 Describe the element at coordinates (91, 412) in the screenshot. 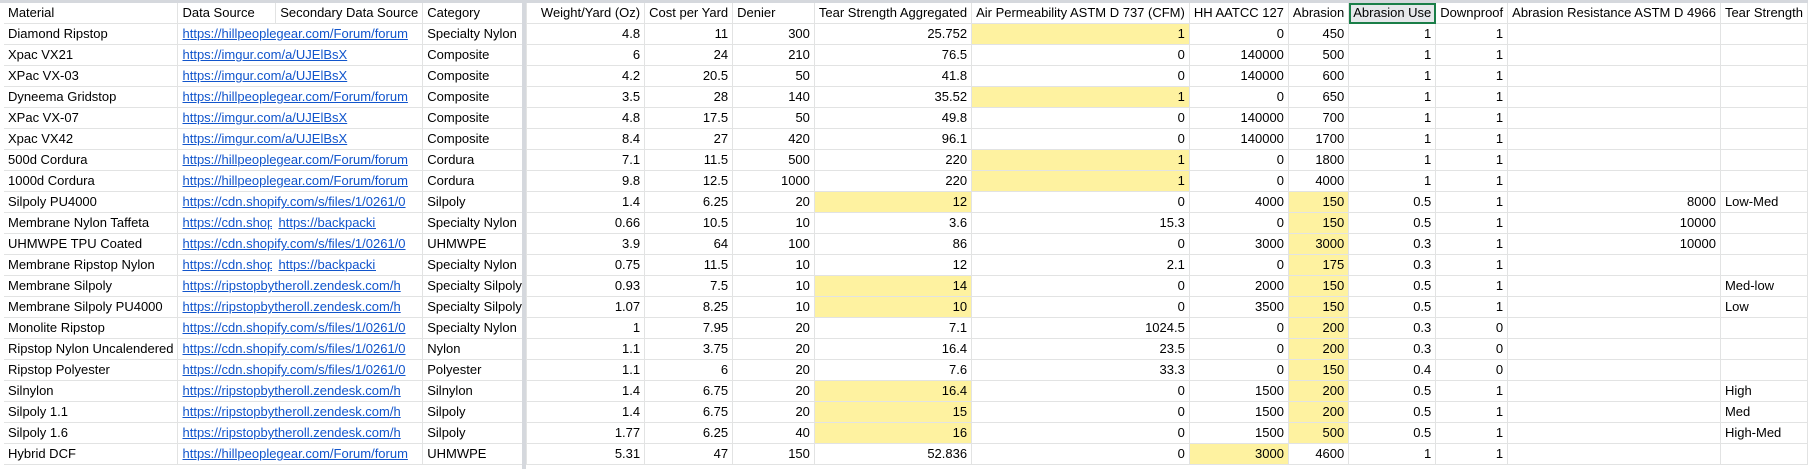

I see `material-cell: Silpoly 1.1` at that location.